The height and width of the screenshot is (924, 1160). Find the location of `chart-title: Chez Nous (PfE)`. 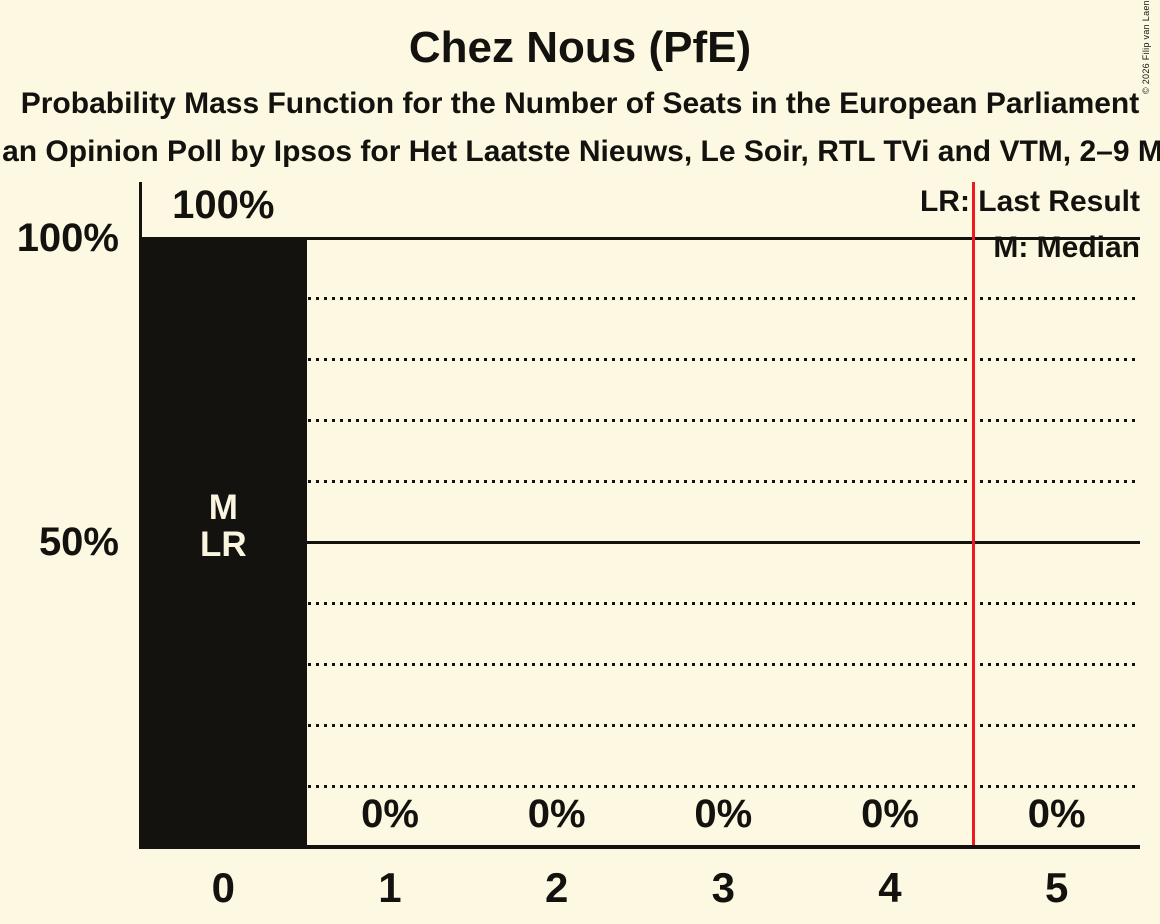

chart-title: Chez Nous (PfE) is located at coordinates (580, 47).